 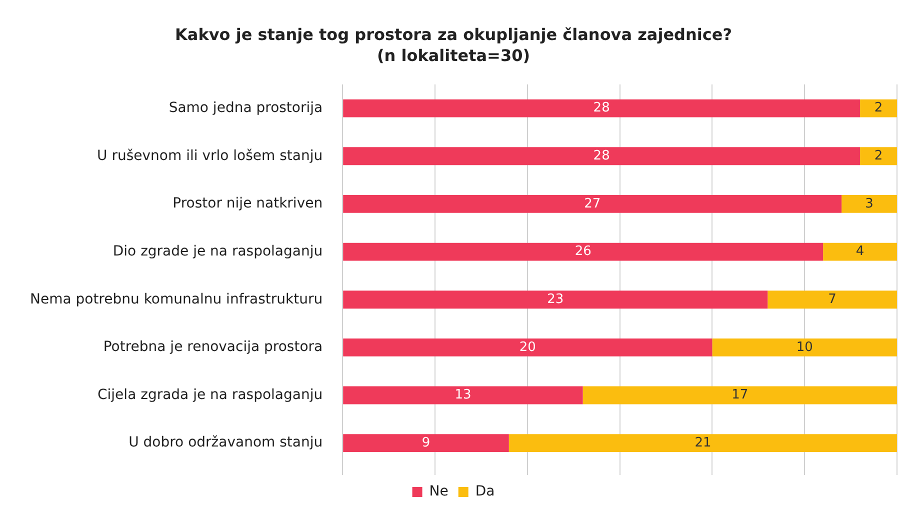 What do you see at coordinates (247, 204) in the screenshot?
I see `y-tick-label: Prostor nije natkriven` at bounding box center [247, 204].